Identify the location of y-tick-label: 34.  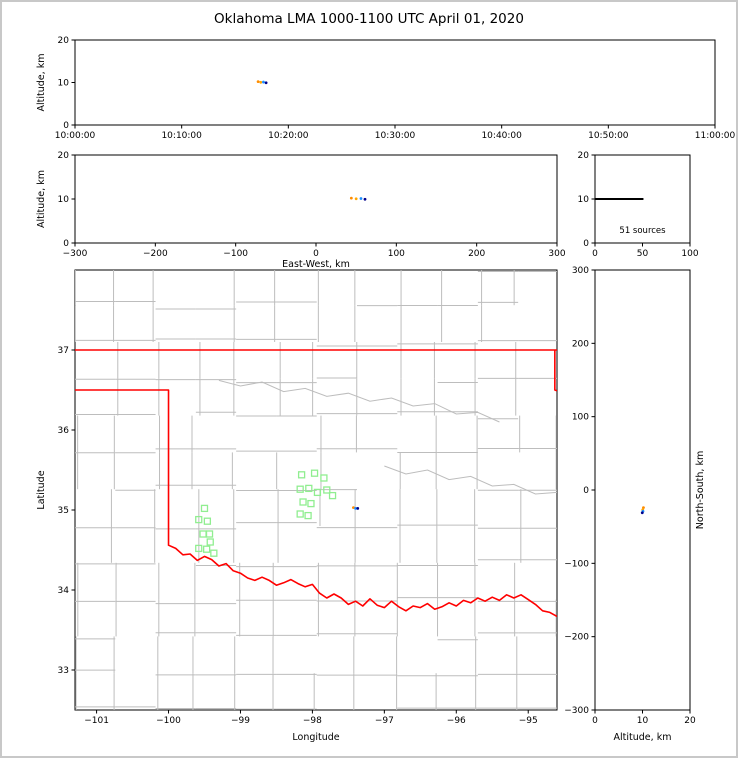
(64, 591).